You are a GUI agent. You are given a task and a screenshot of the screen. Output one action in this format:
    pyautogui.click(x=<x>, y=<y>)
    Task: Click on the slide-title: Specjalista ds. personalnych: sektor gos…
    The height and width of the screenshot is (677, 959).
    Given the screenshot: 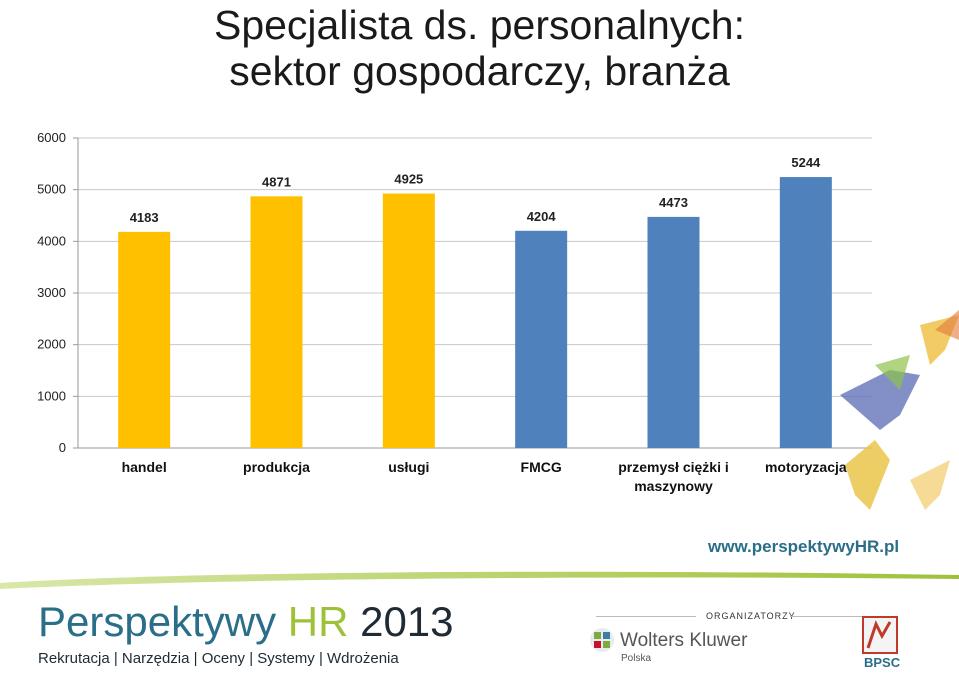 What is the action you would take?
    pyautogui.click(x=479, y=48)
    